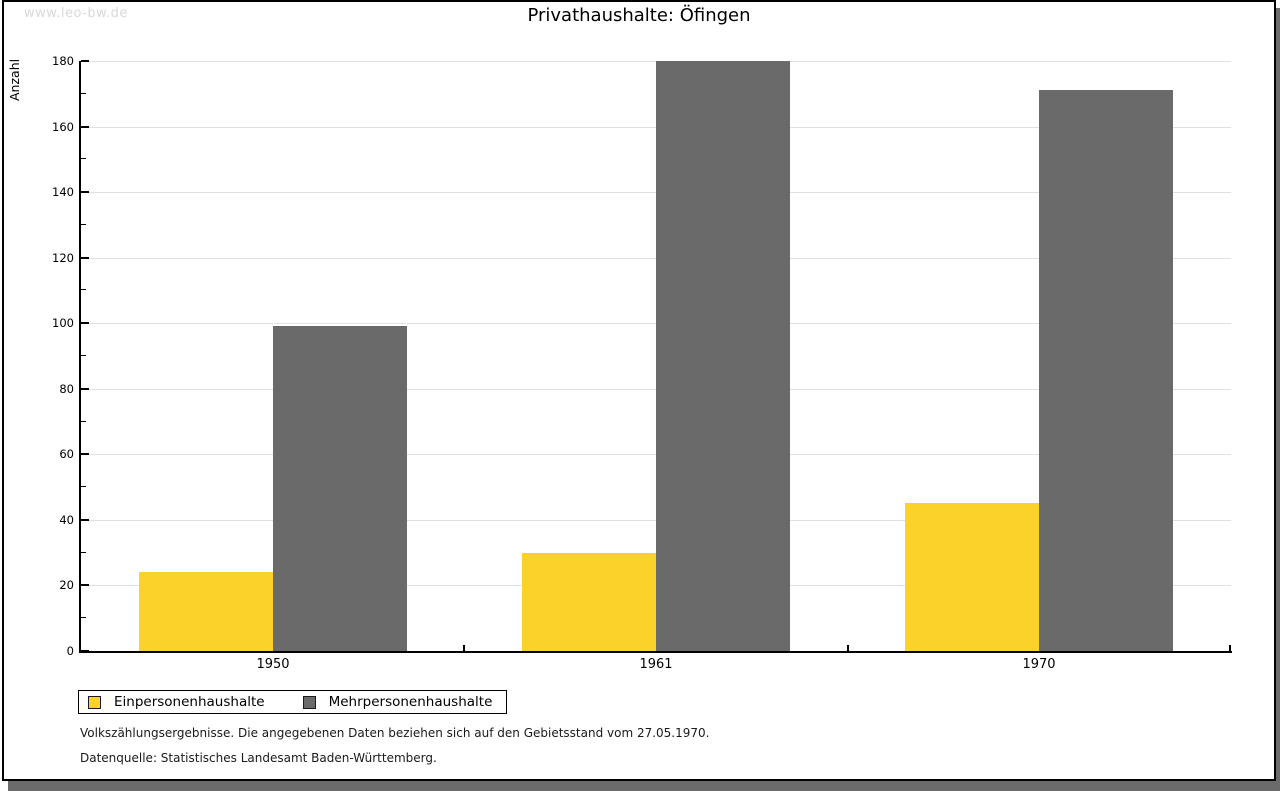  I want to click on y-tick-label-100: 100, so click(63, 323).